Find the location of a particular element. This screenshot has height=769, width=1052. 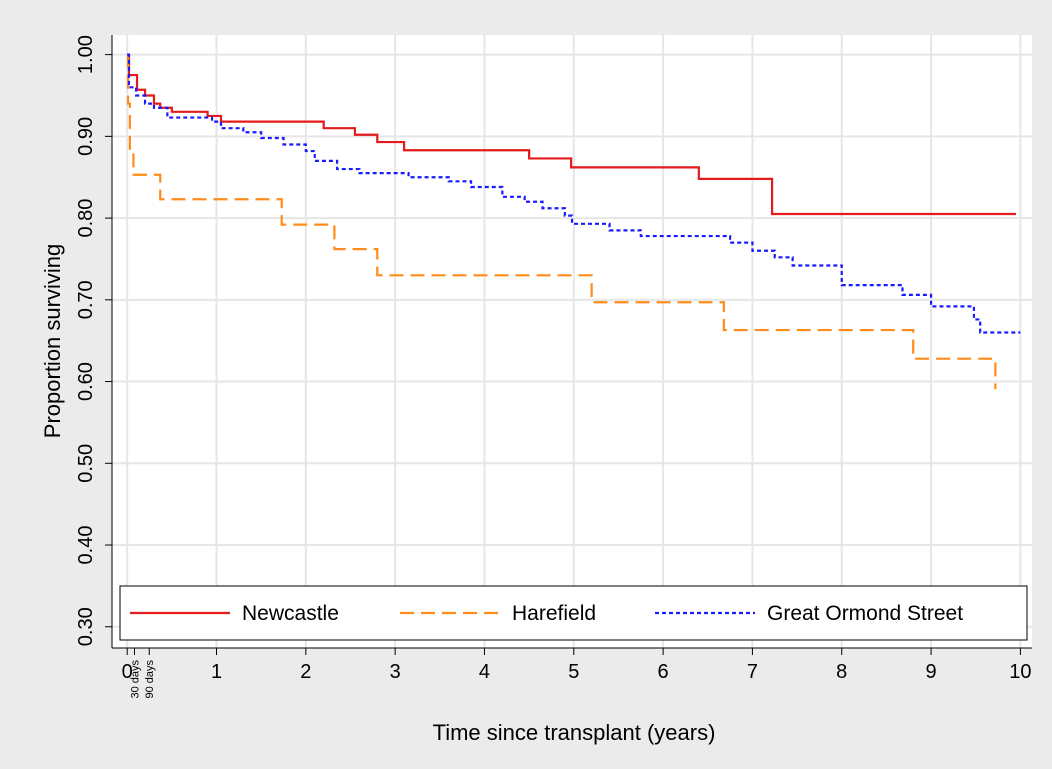

y-tick-label: 0.40 is located at coordinates (86, 545).